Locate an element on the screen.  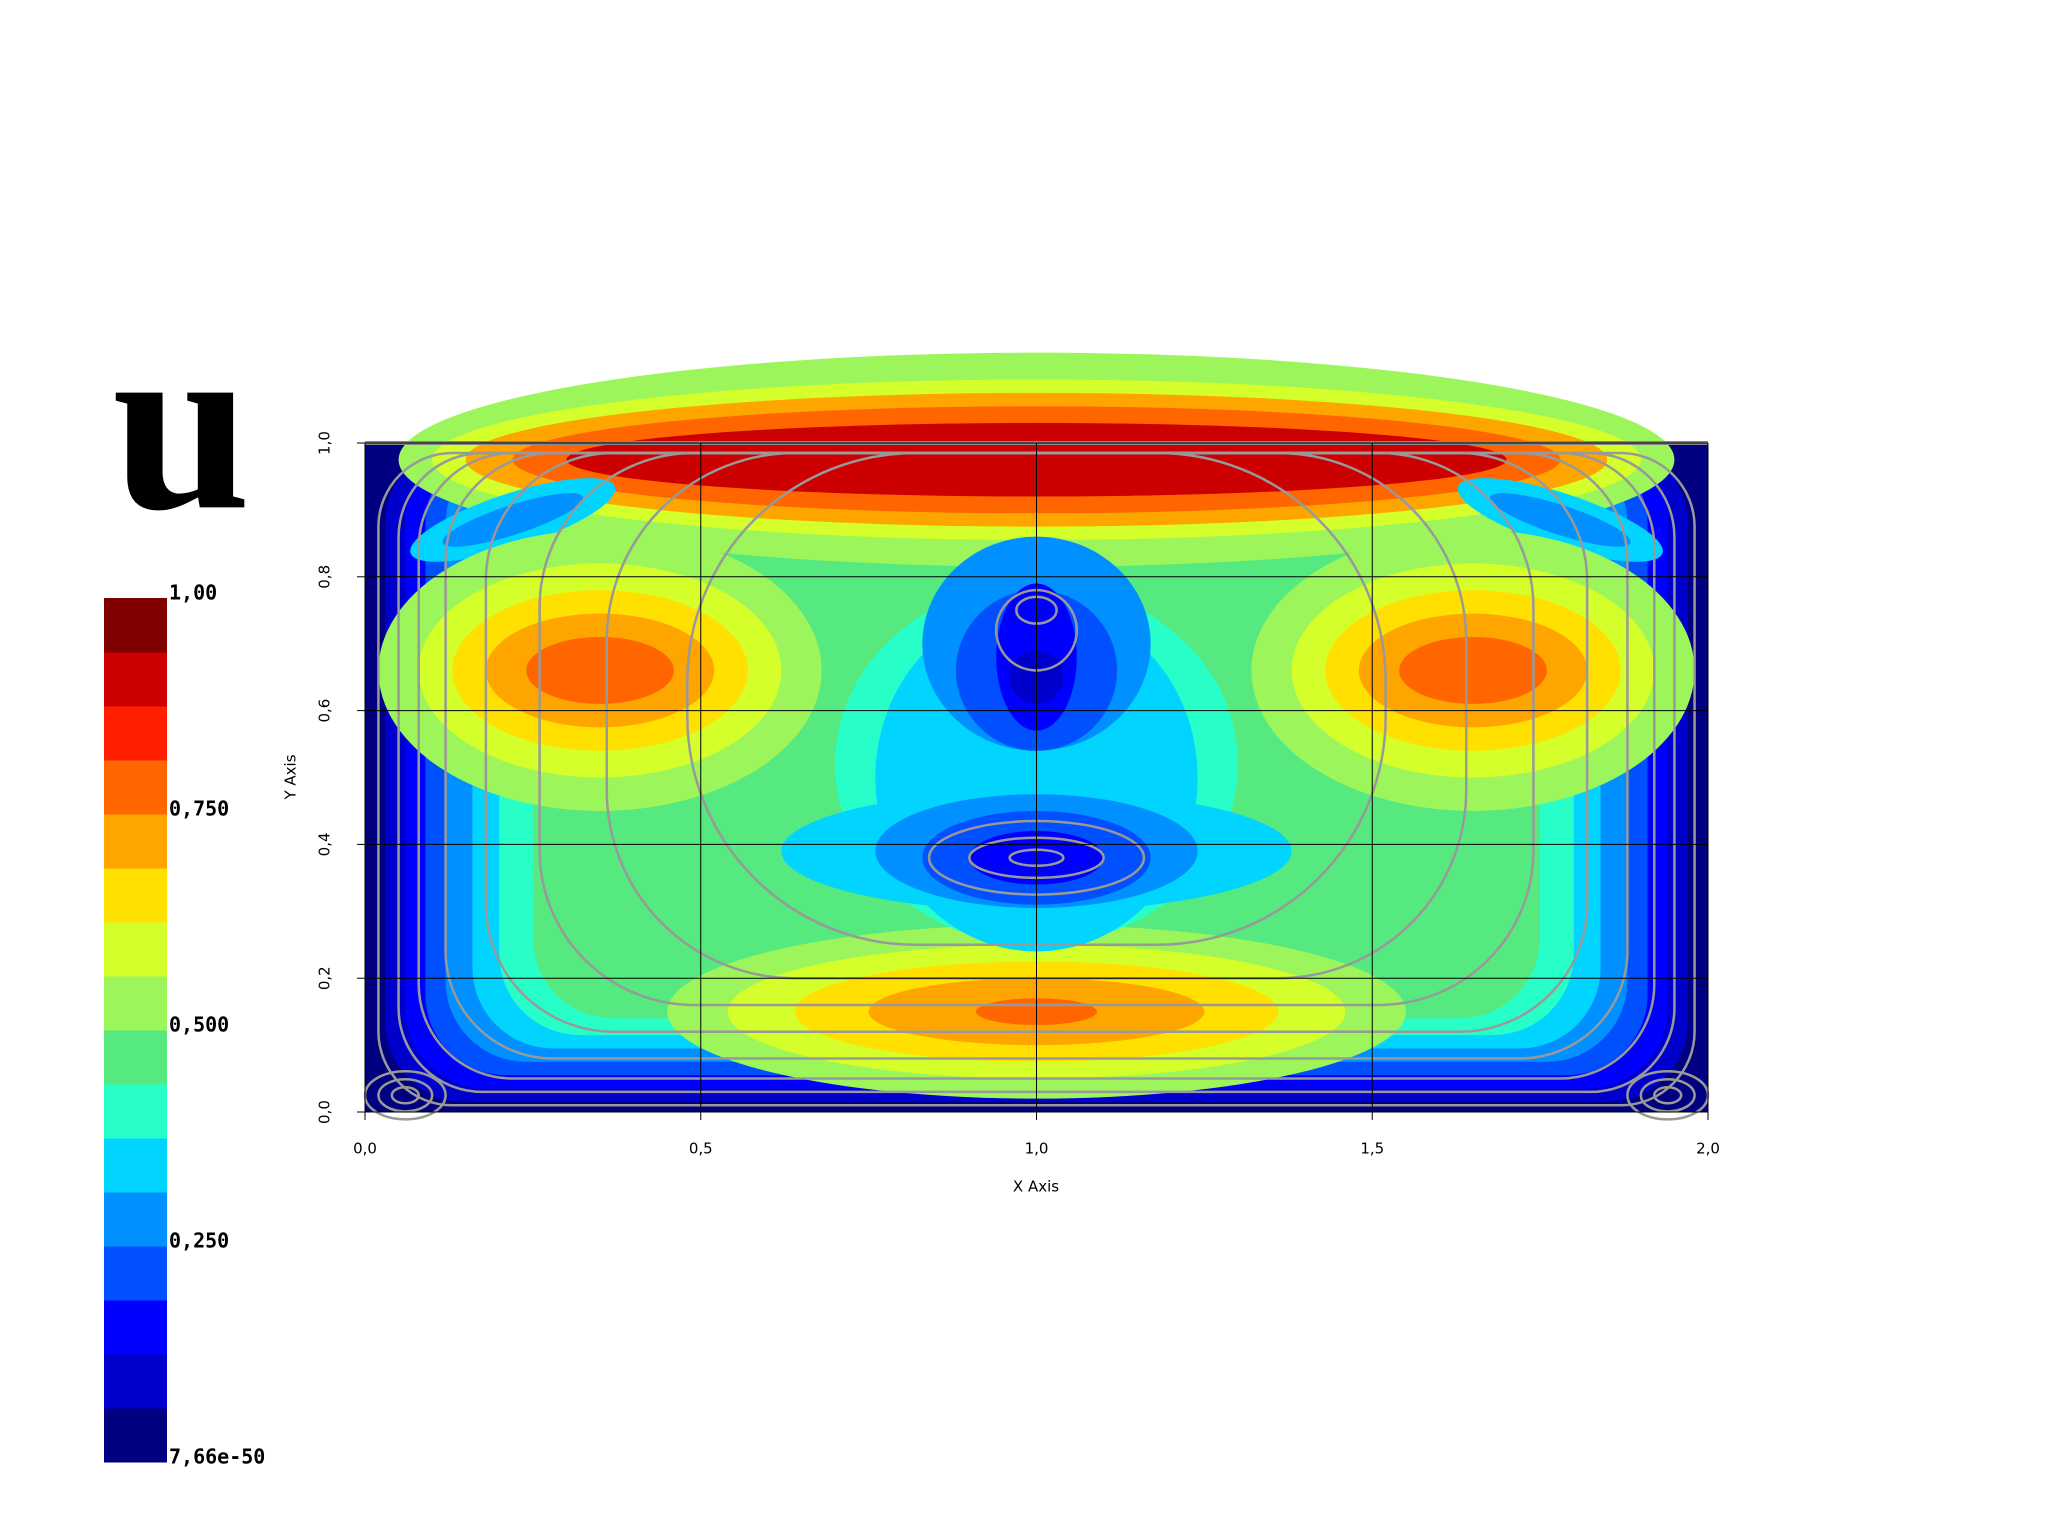
y-tick-label: 0,4 is located at coordinates (325, 844).